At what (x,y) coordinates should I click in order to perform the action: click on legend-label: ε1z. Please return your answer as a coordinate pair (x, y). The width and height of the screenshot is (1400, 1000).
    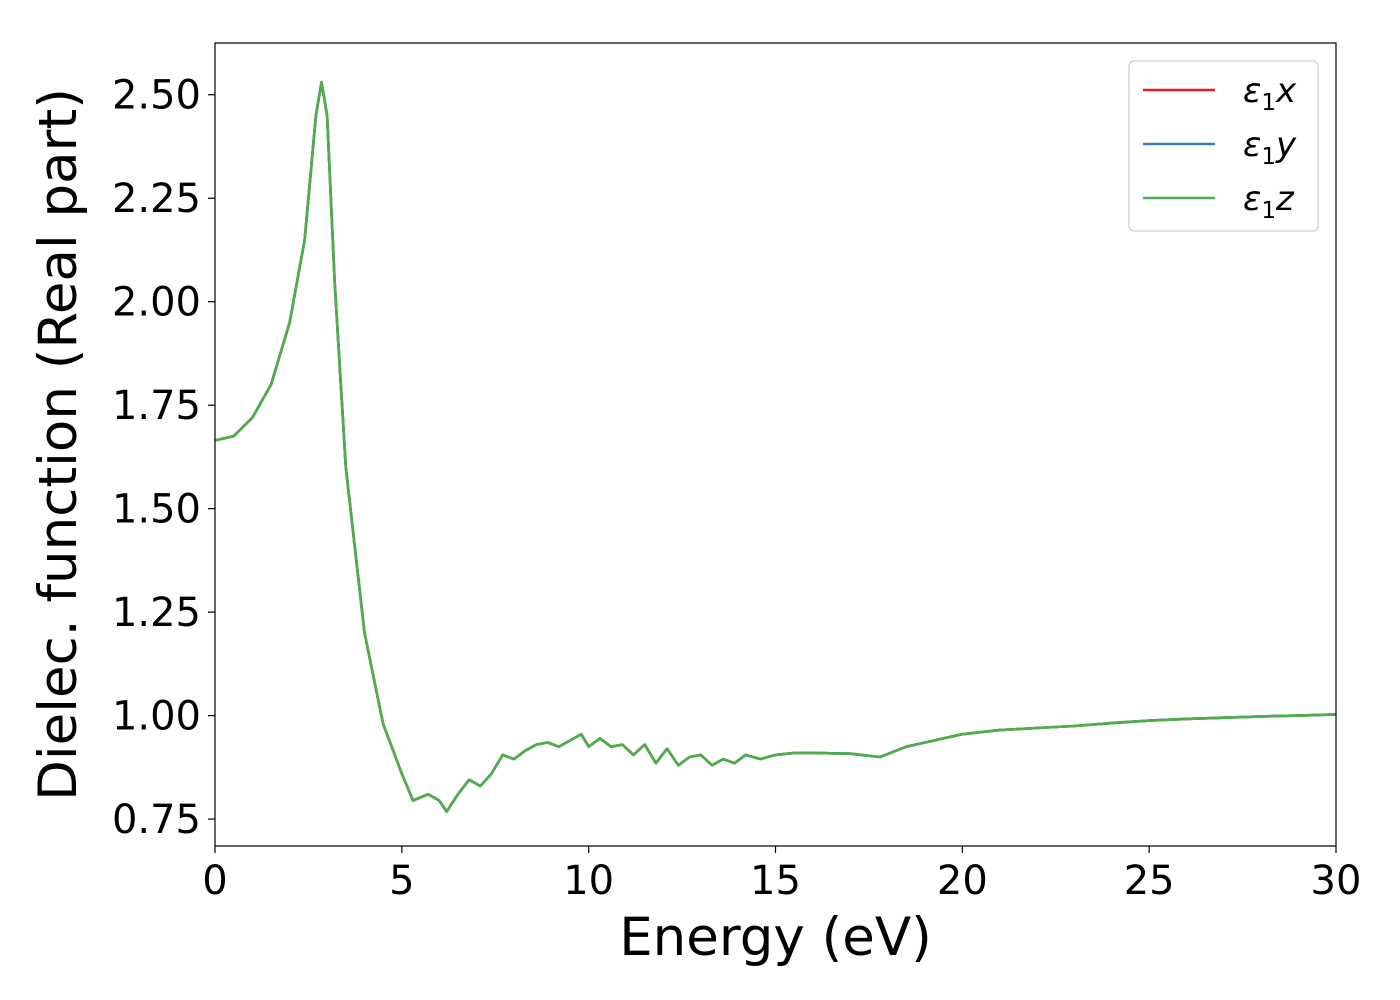
    Looking at the image, I should click on (1269, 201).